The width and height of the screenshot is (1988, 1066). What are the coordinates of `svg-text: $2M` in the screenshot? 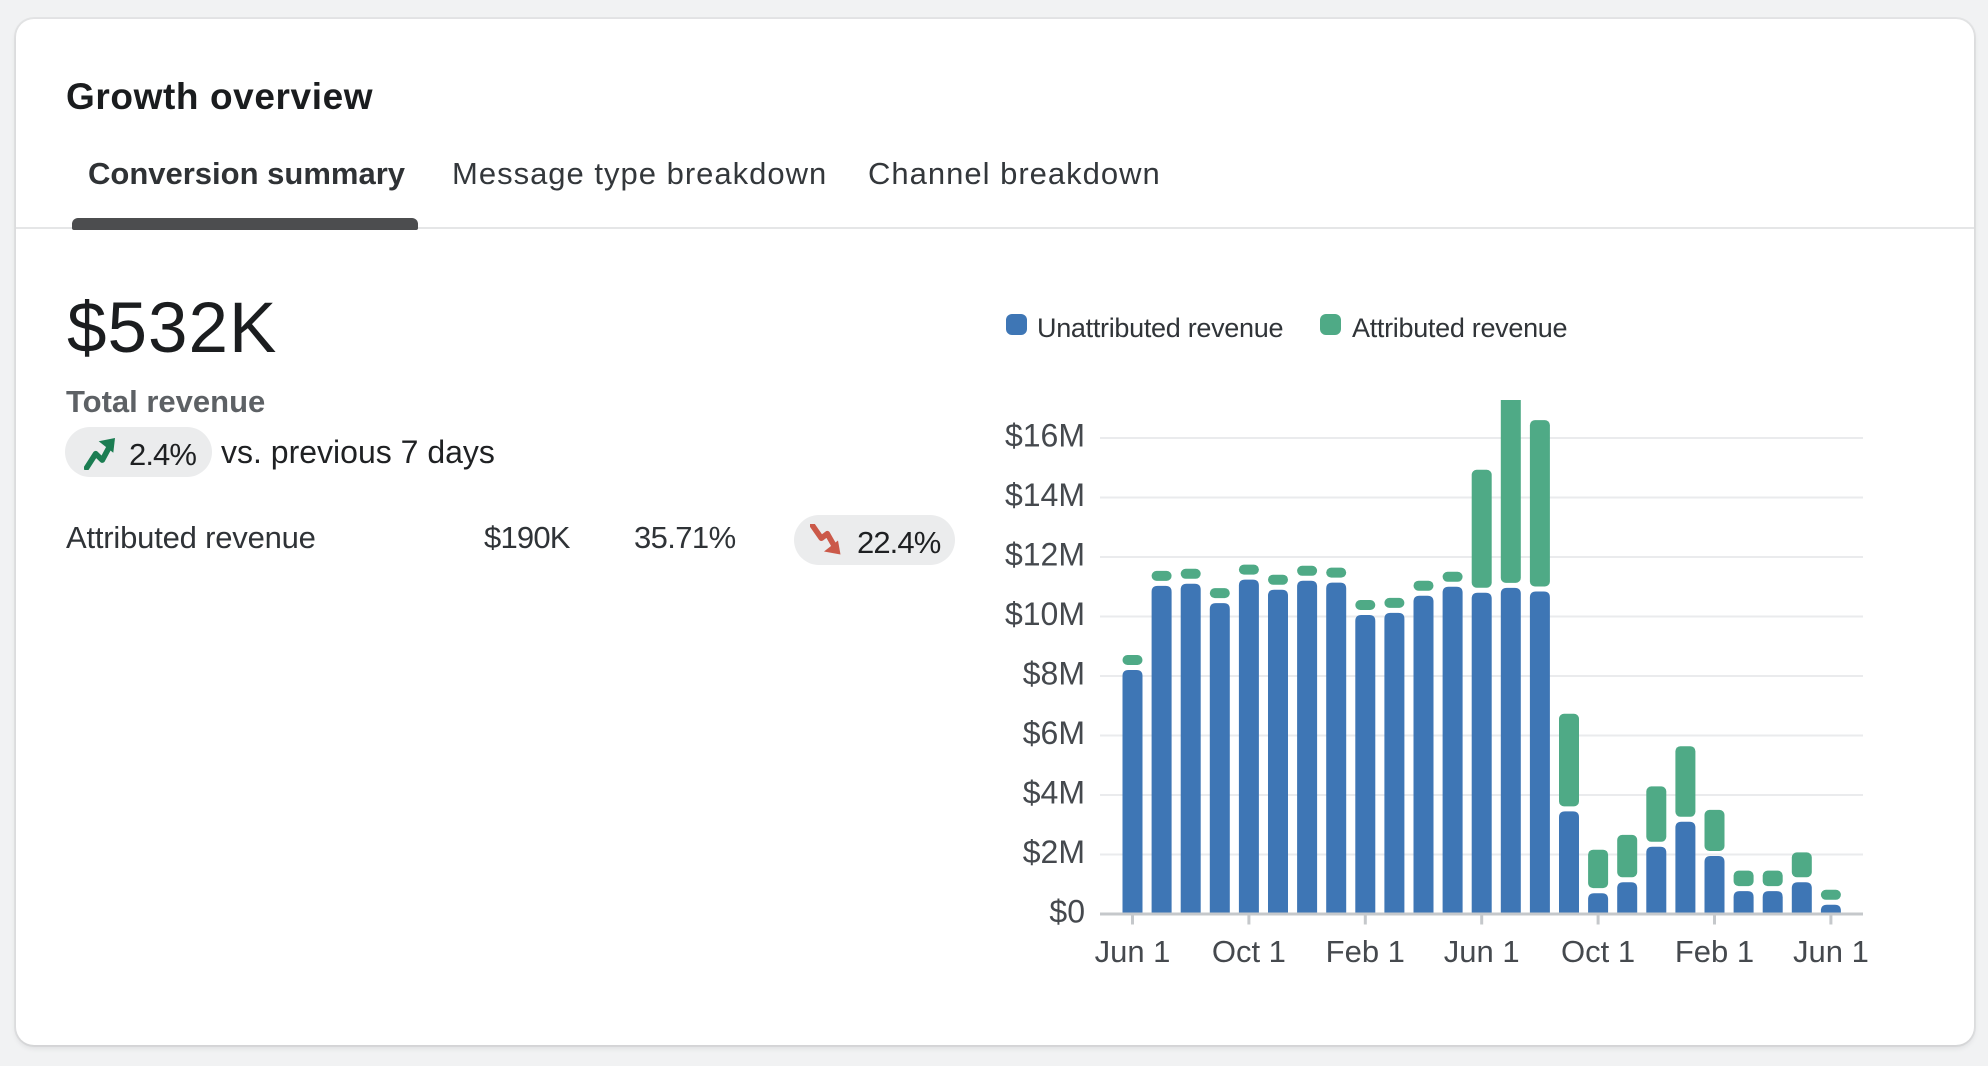 It's located at (1054, 852).